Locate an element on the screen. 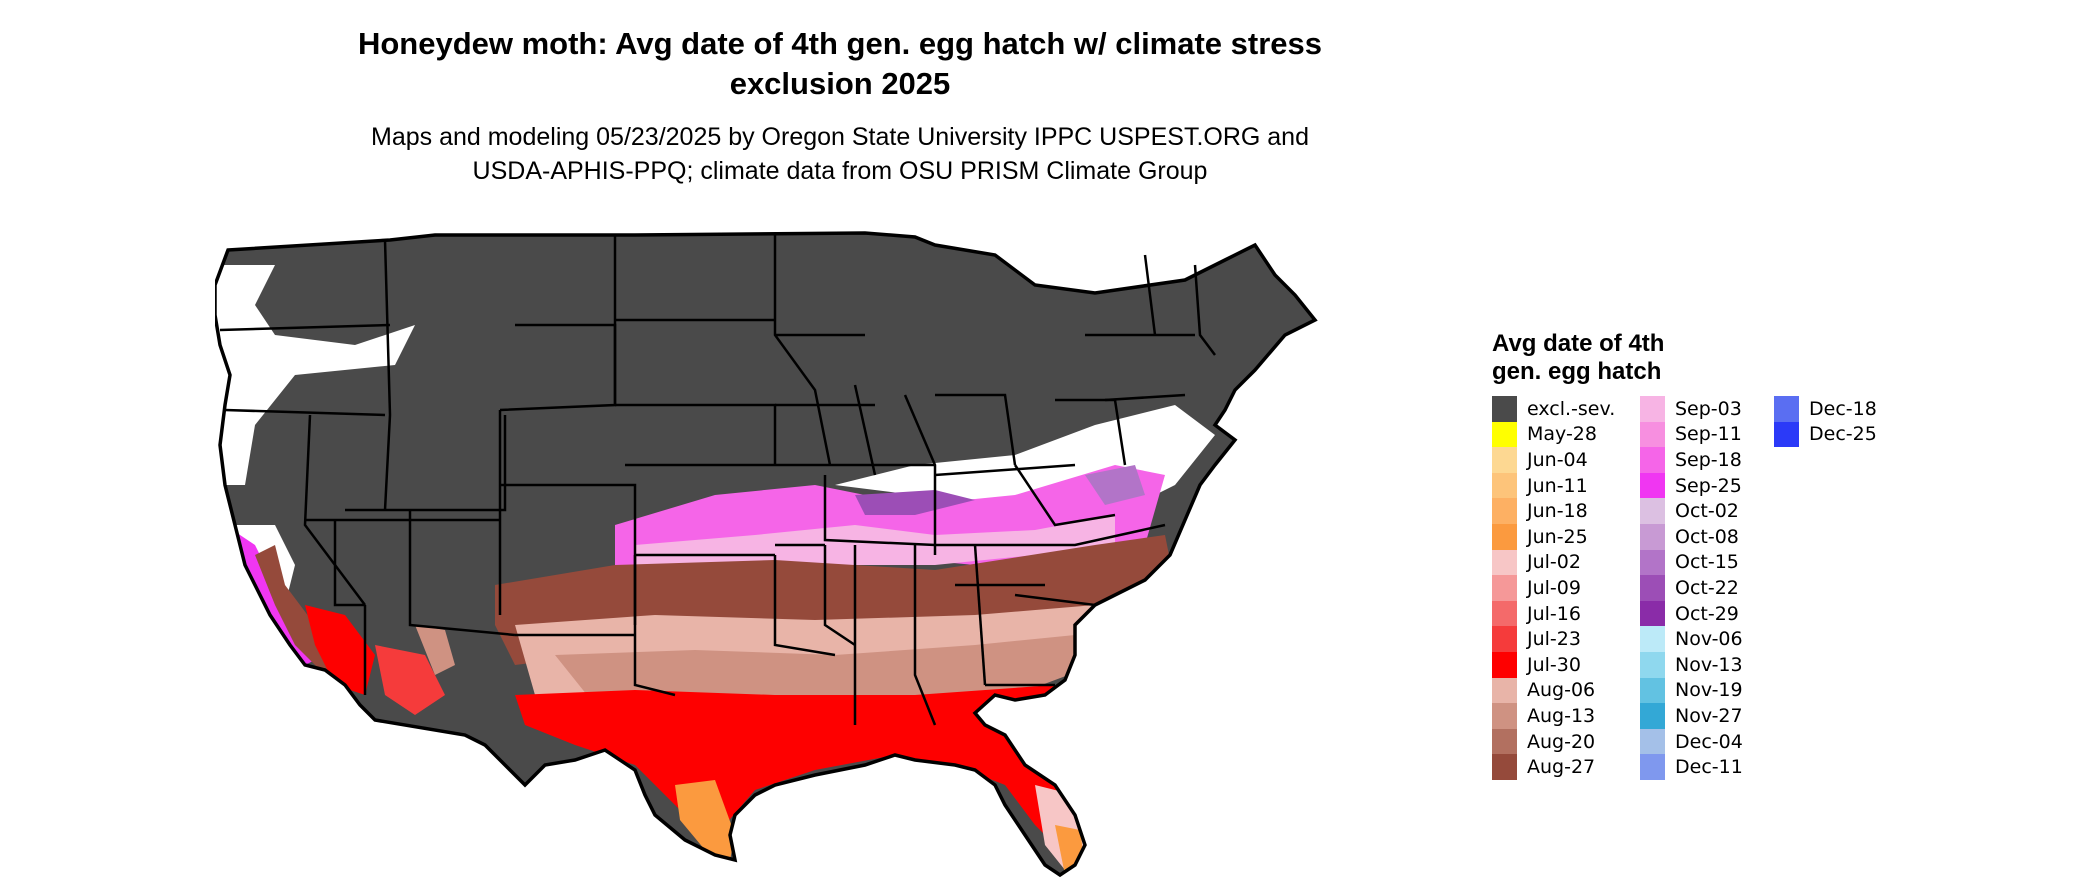 The width and height of the screenshot is (2100, 892). legend-label: Nov-19 is located at coordinates (1709, 690).